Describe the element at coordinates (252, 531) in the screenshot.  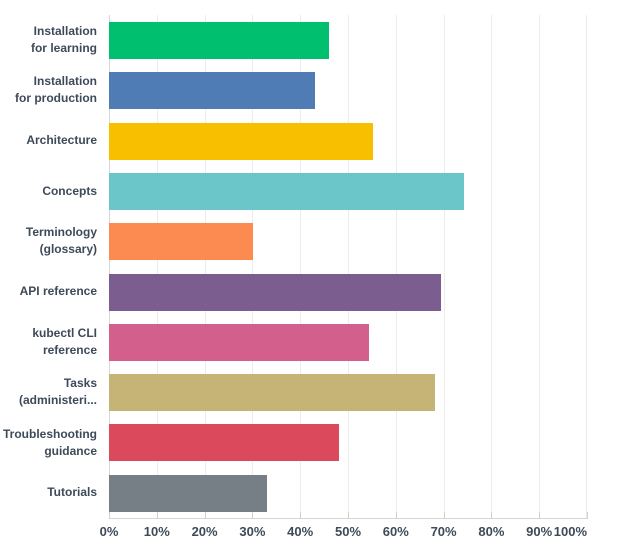
I see `x-tick-label-30: 30%` at that location.